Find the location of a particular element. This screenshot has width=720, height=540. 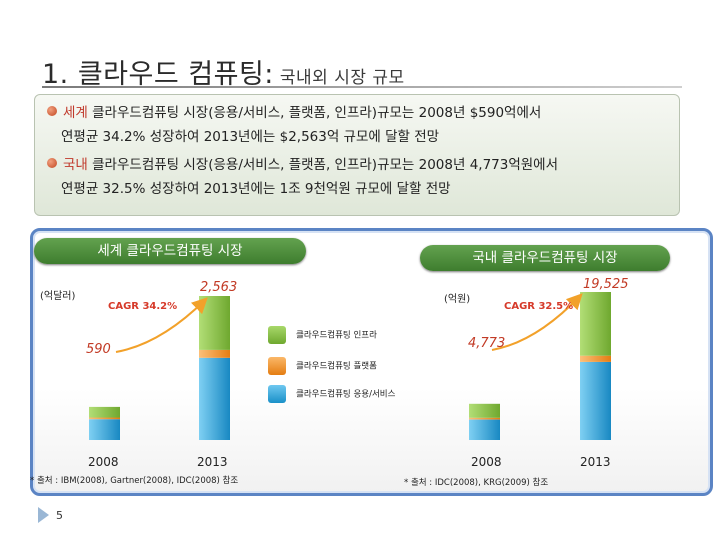

world-x-label-2008: 2008 is located at coordinates (103, 462).